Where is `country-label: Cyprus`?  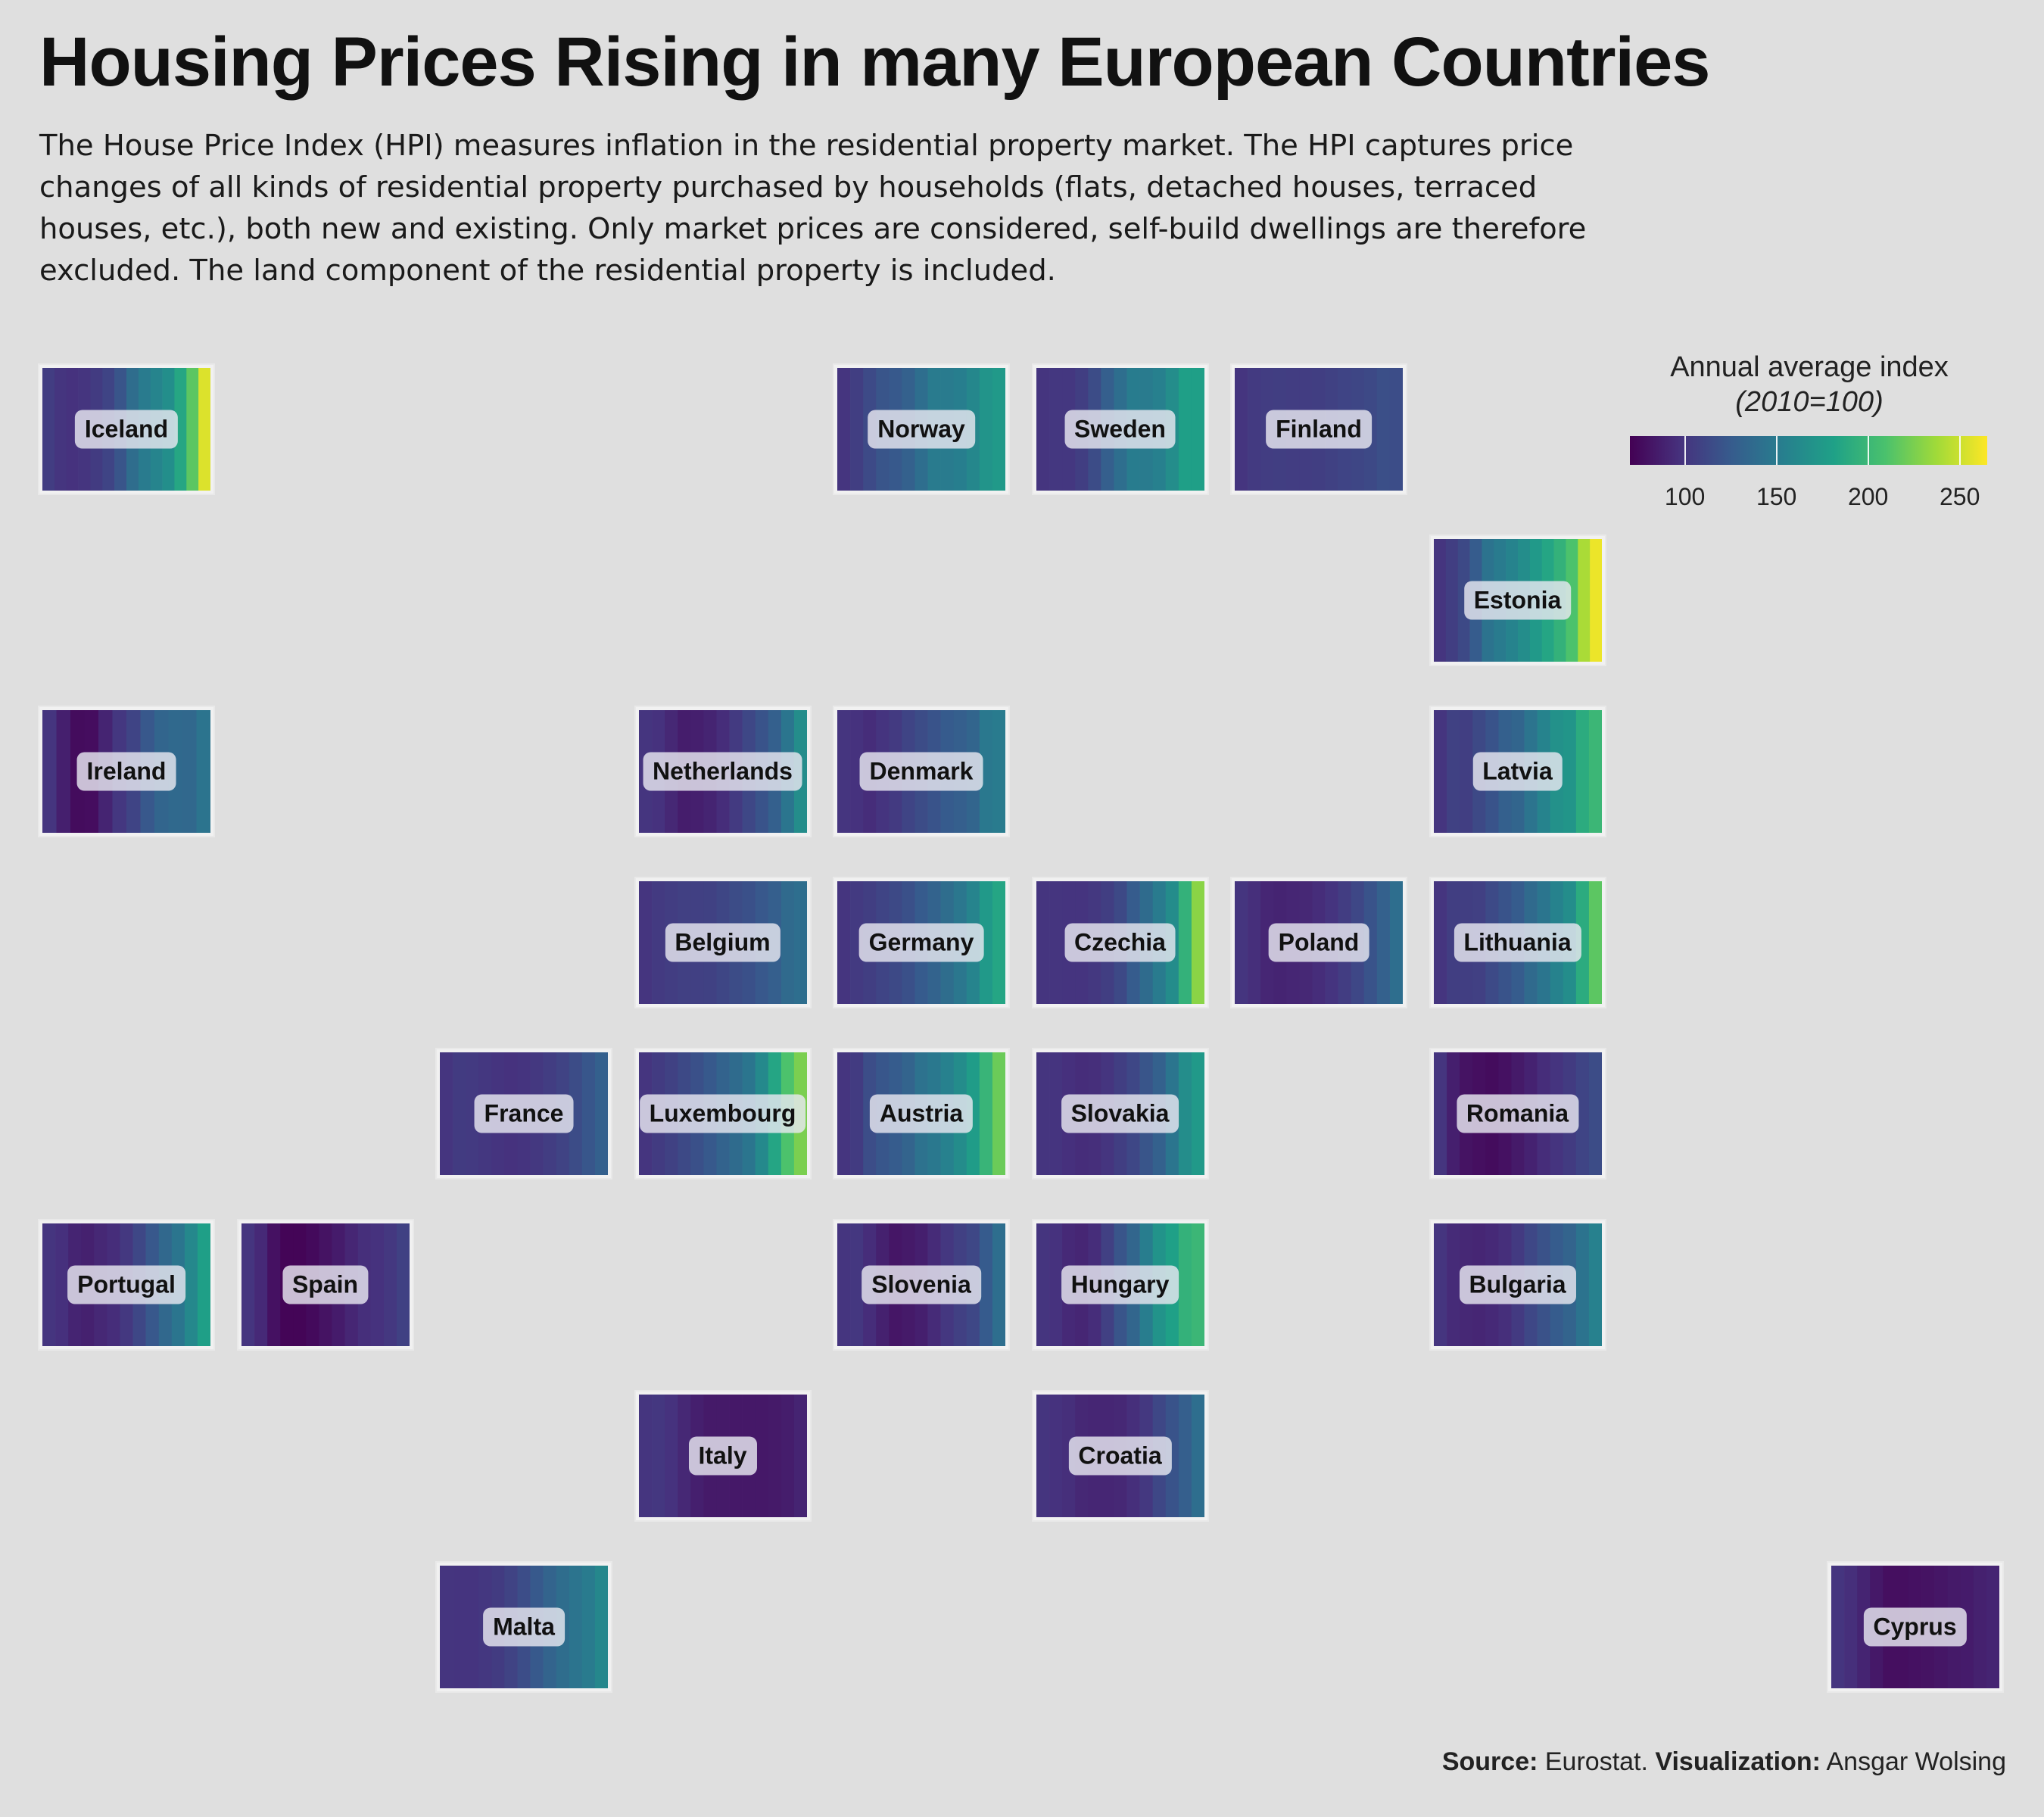
country-label: Cyprus is located at coordinates (1915, 1627).